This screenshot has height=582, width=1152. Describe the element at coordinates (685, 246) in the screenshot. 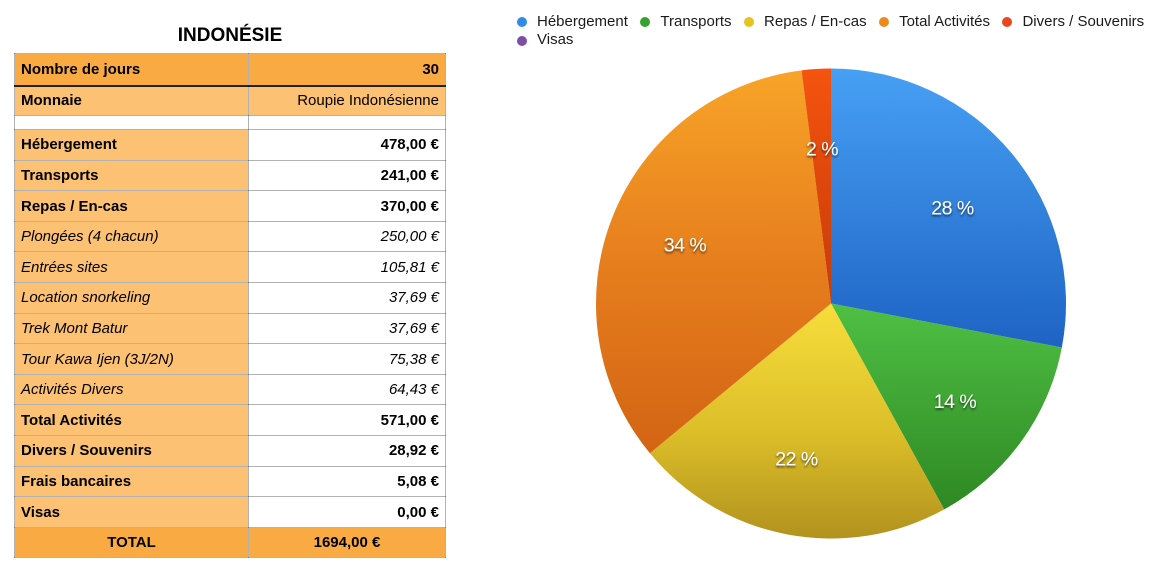

I see `svg-text: 34 %` at that location.